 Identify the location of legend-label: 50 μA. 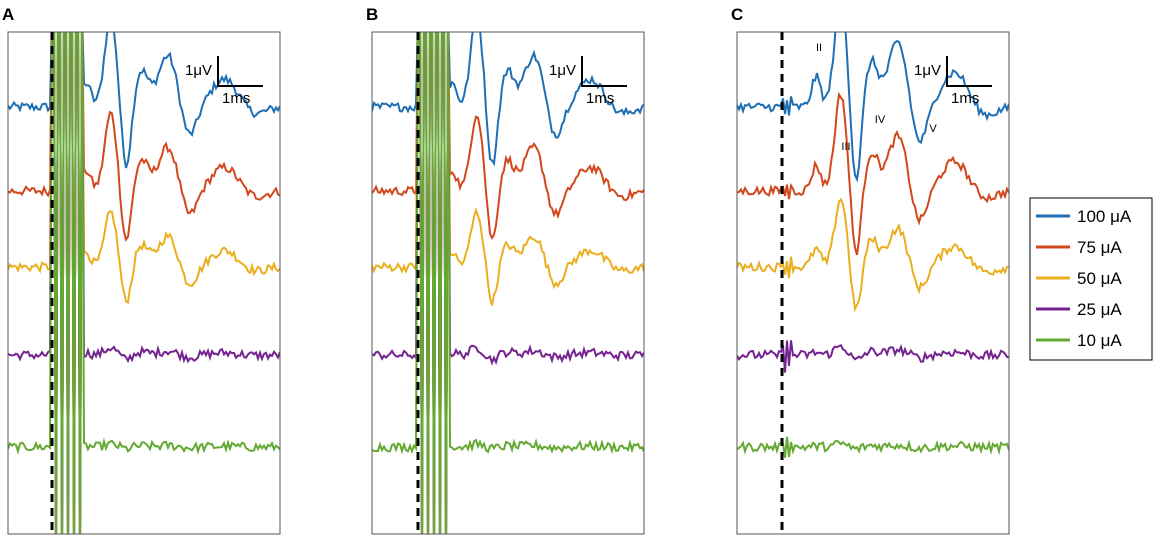
(1099, 278).